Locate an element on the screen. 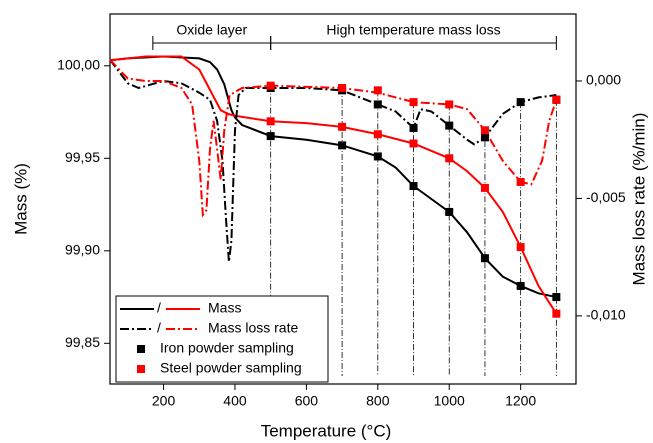  legend-label: Steel powder sampling is located at coordinates (231, 368).